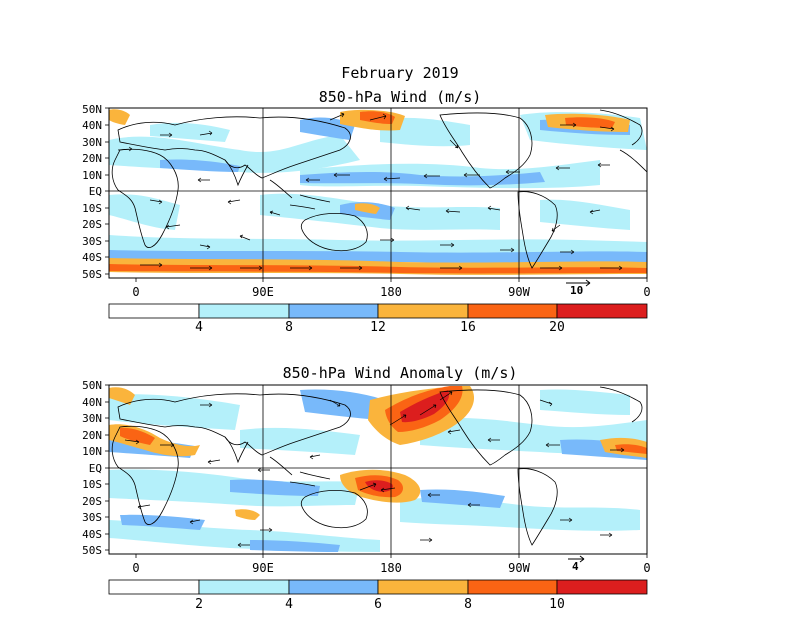 Image resolution: width=800 pixels, height=618 pixels. Describe the element at coordinates (557, 604) in the screenshot. I see `colorbar-label: 10` at that location.